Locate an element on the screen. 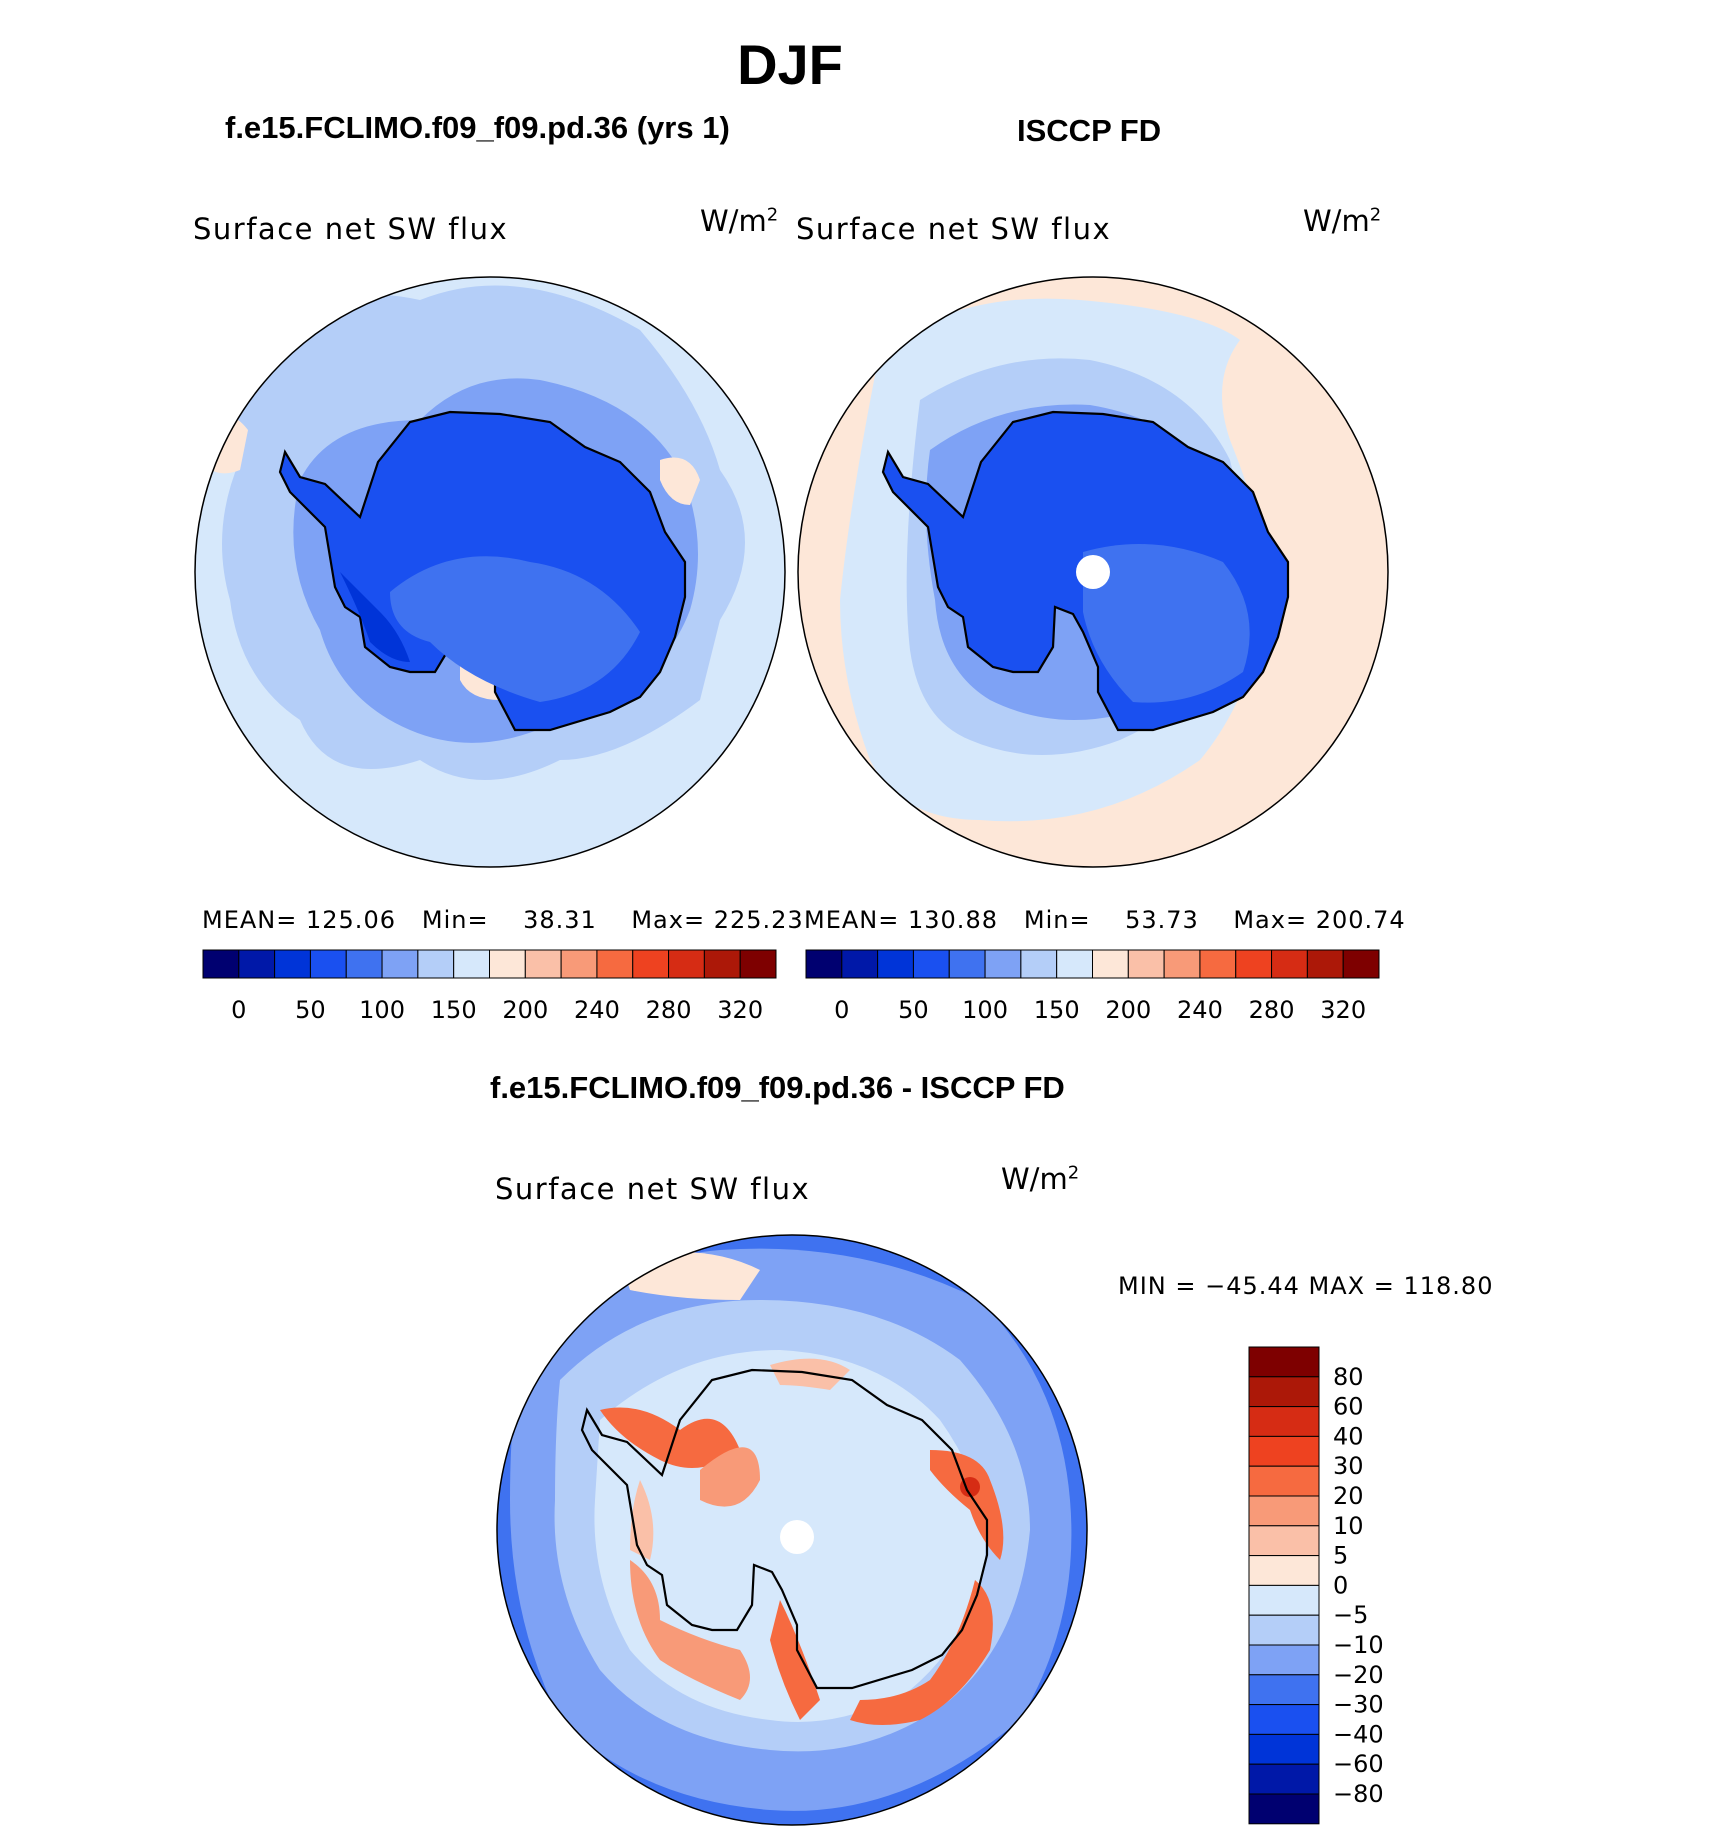 This screenshot has width=1710, height=1840. panel1-antarctica is located at coordinates (482, 571).